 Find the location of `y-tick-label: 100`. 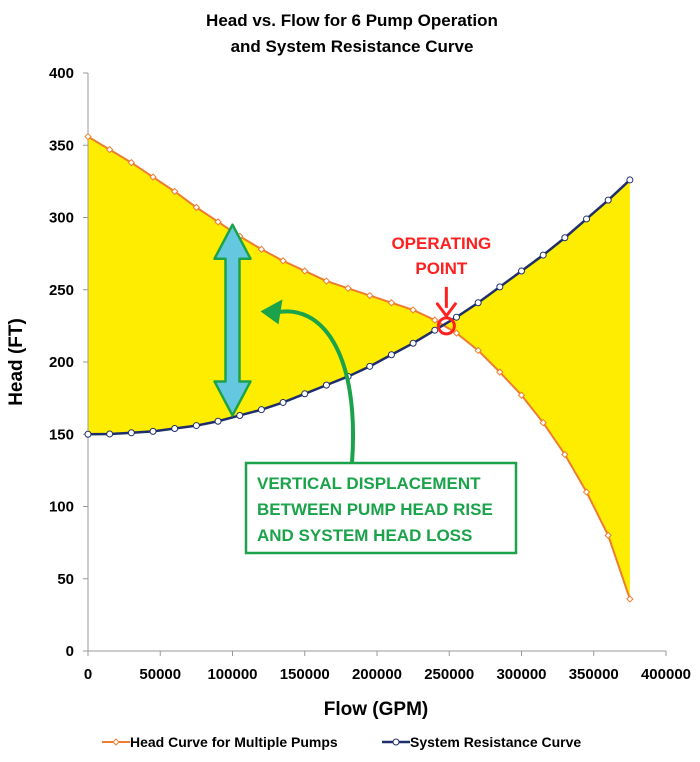

y-tick-label: 100 is located at coordinates (61, 507).